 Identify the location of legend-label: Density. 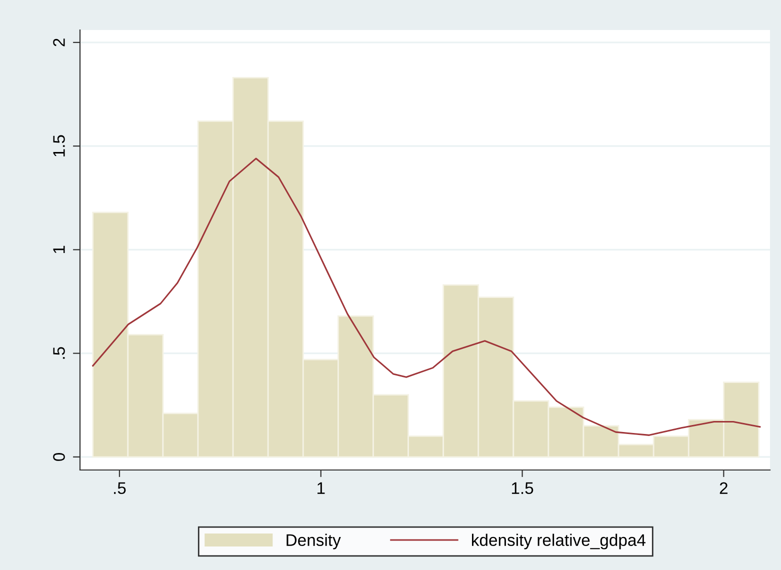
(313, 542).